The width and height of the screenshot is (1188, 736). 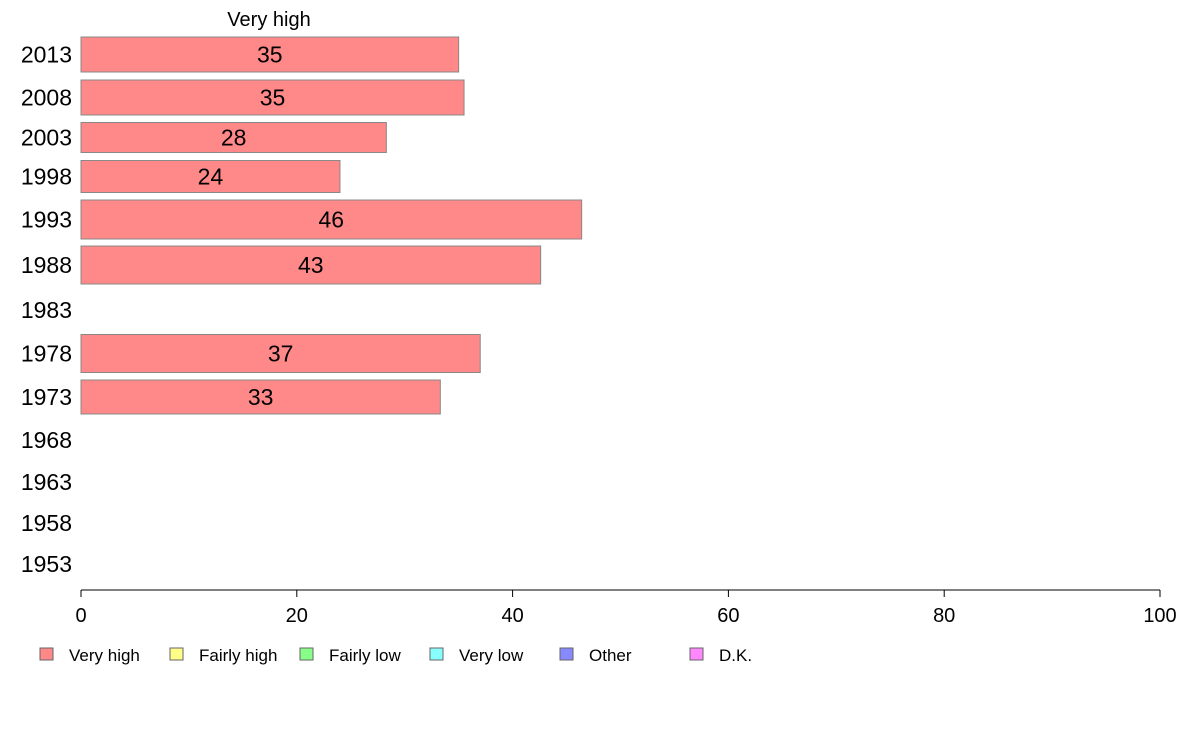 I want to click on bar-value-labels: 35 35 28 24 46 43 37 33, so click(x=271, y=226).